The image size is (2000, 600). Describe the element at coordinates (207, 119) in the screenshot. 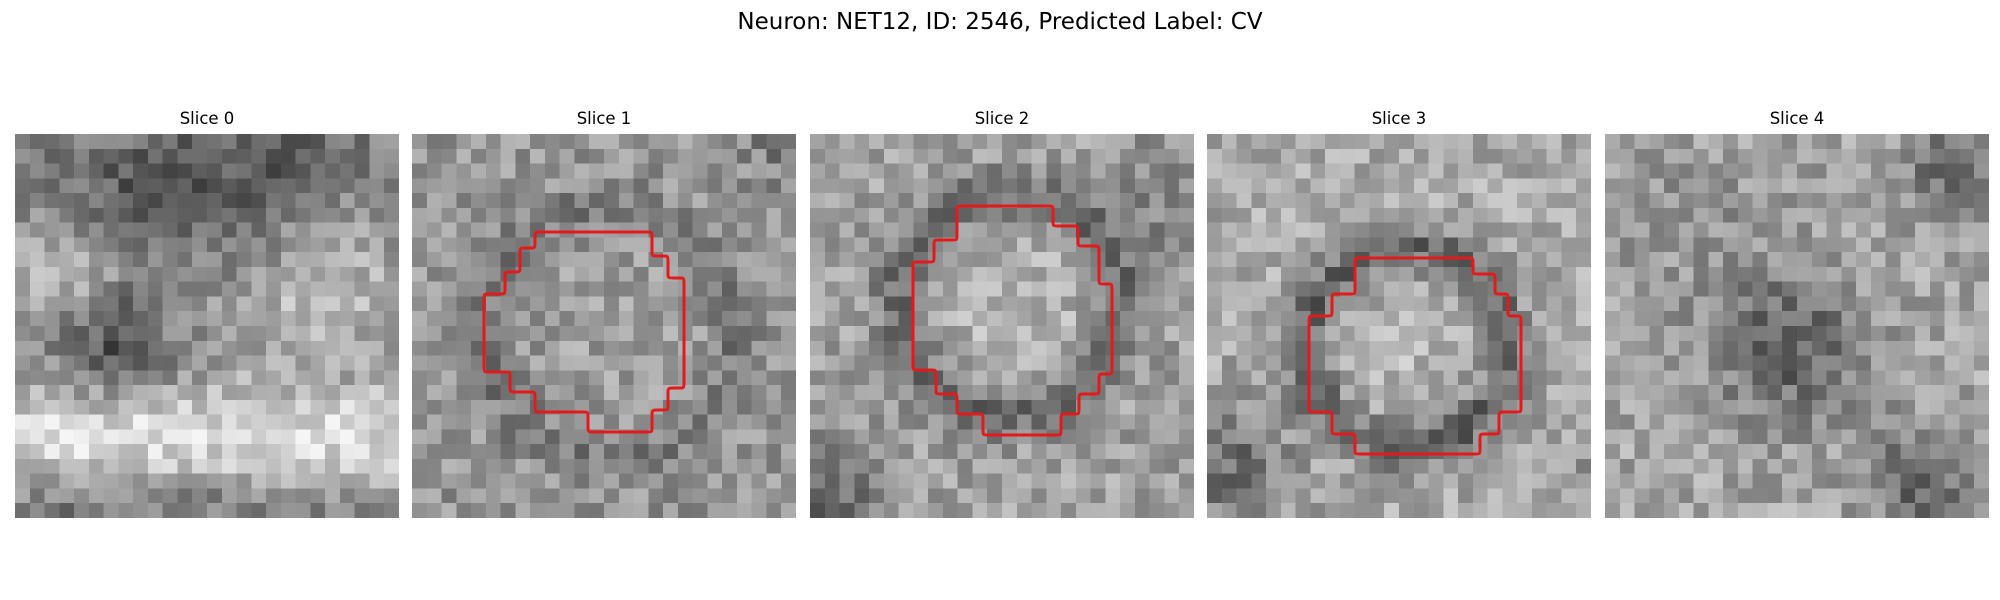

I see `slice-title: Slice 0` at that location.